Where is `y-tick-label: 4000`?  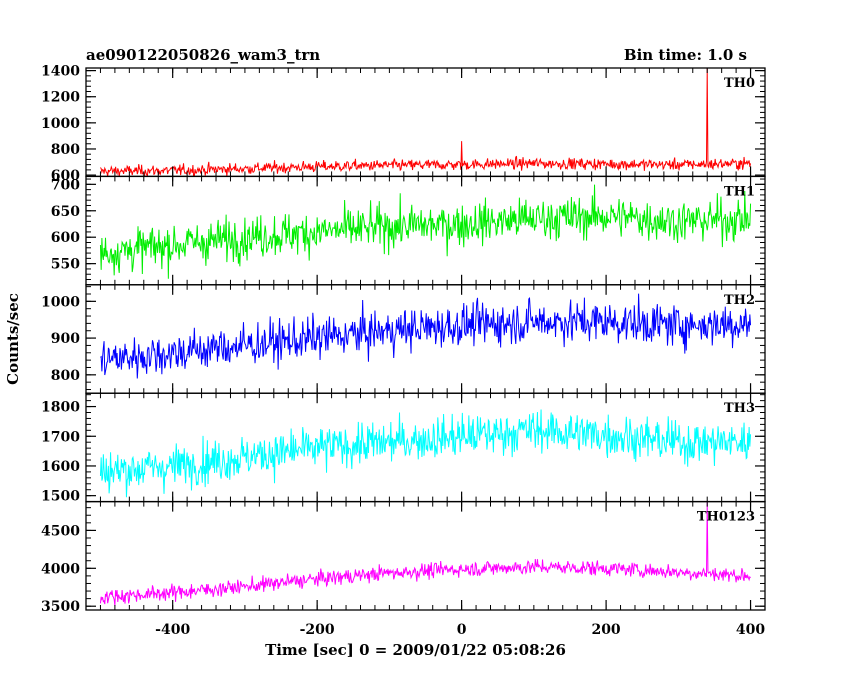 y-tick-label: 4000 is located at coordinates (60, 569).